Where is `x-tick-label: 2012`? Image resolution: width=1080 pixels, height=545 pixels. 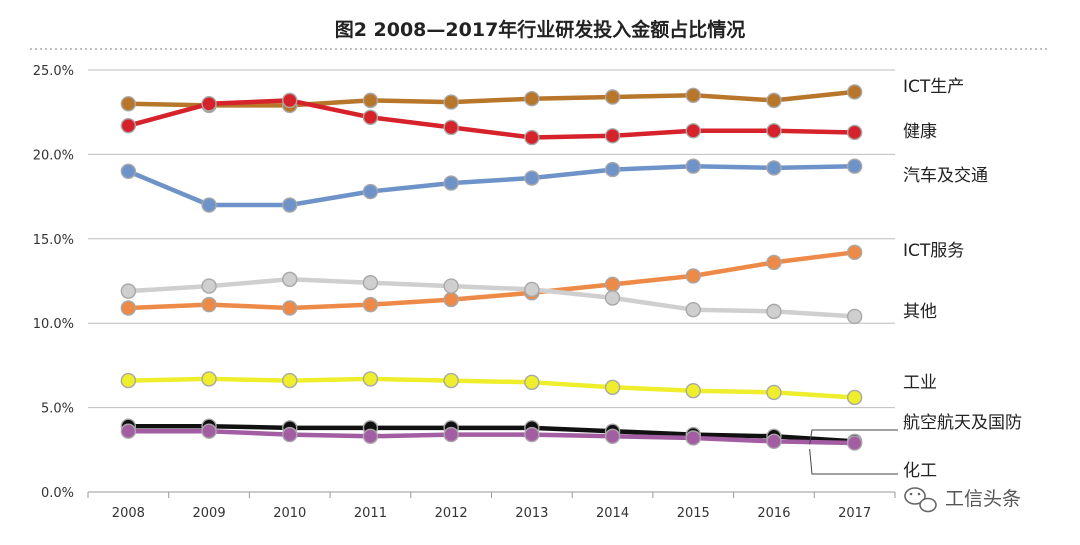
x-tick-label: 2012 is located at coordinates (451, 513).